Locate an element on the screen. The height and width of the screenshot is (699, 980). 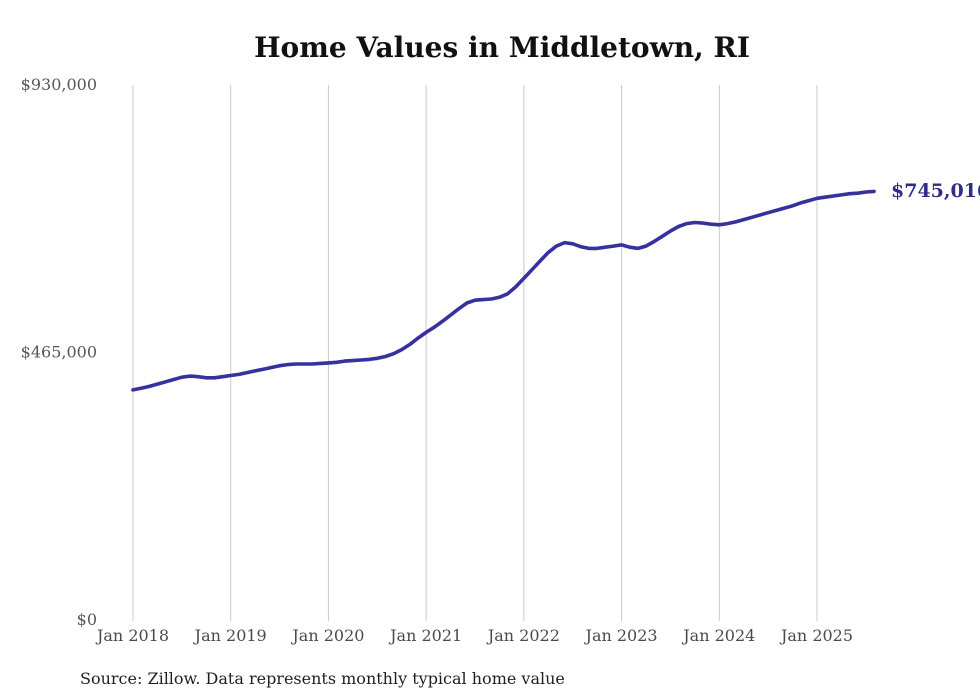
y-axis-labels: $930,000 $465,000 $0 is located at coordinates (59, 352).